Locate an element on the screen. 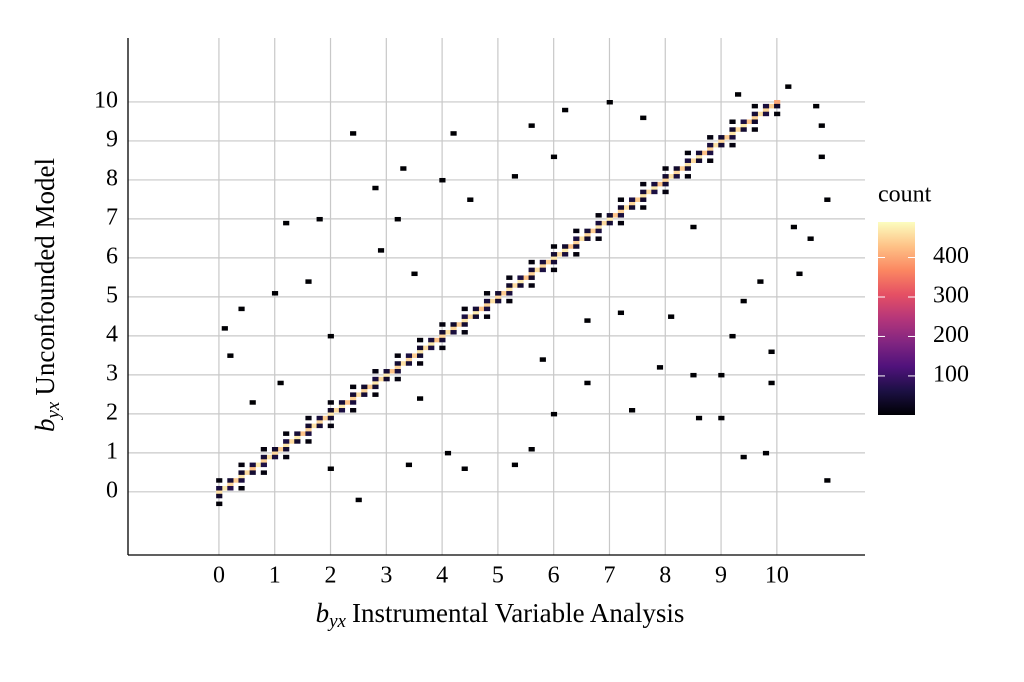  colorbar-tick-label: 200 is located at coordinates (951, 335).